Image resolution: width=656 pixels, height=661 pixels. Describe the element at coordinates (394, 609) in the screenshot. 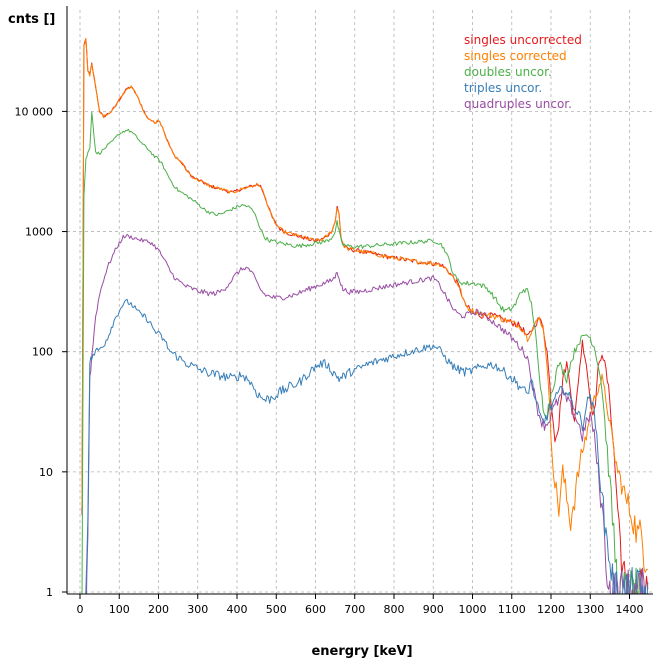

I see `x-tick-label: 800` at that location.